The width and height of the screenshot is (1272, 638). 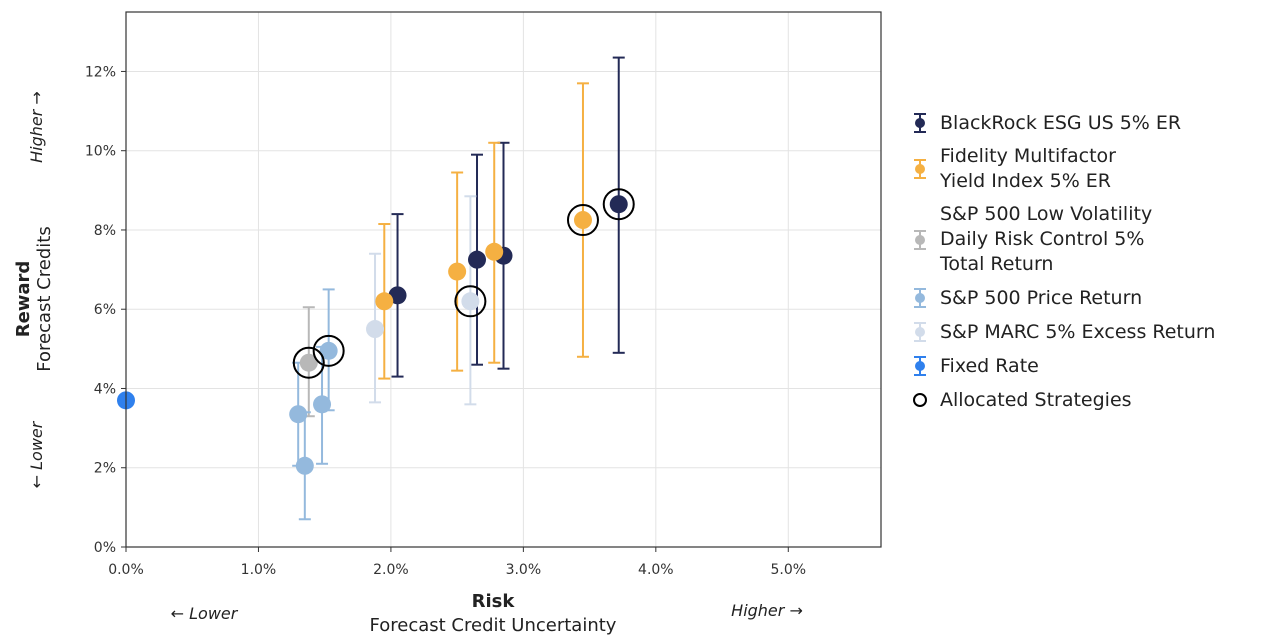 I want to click on y-tick-label: 4%, so click(x=105, y=389).